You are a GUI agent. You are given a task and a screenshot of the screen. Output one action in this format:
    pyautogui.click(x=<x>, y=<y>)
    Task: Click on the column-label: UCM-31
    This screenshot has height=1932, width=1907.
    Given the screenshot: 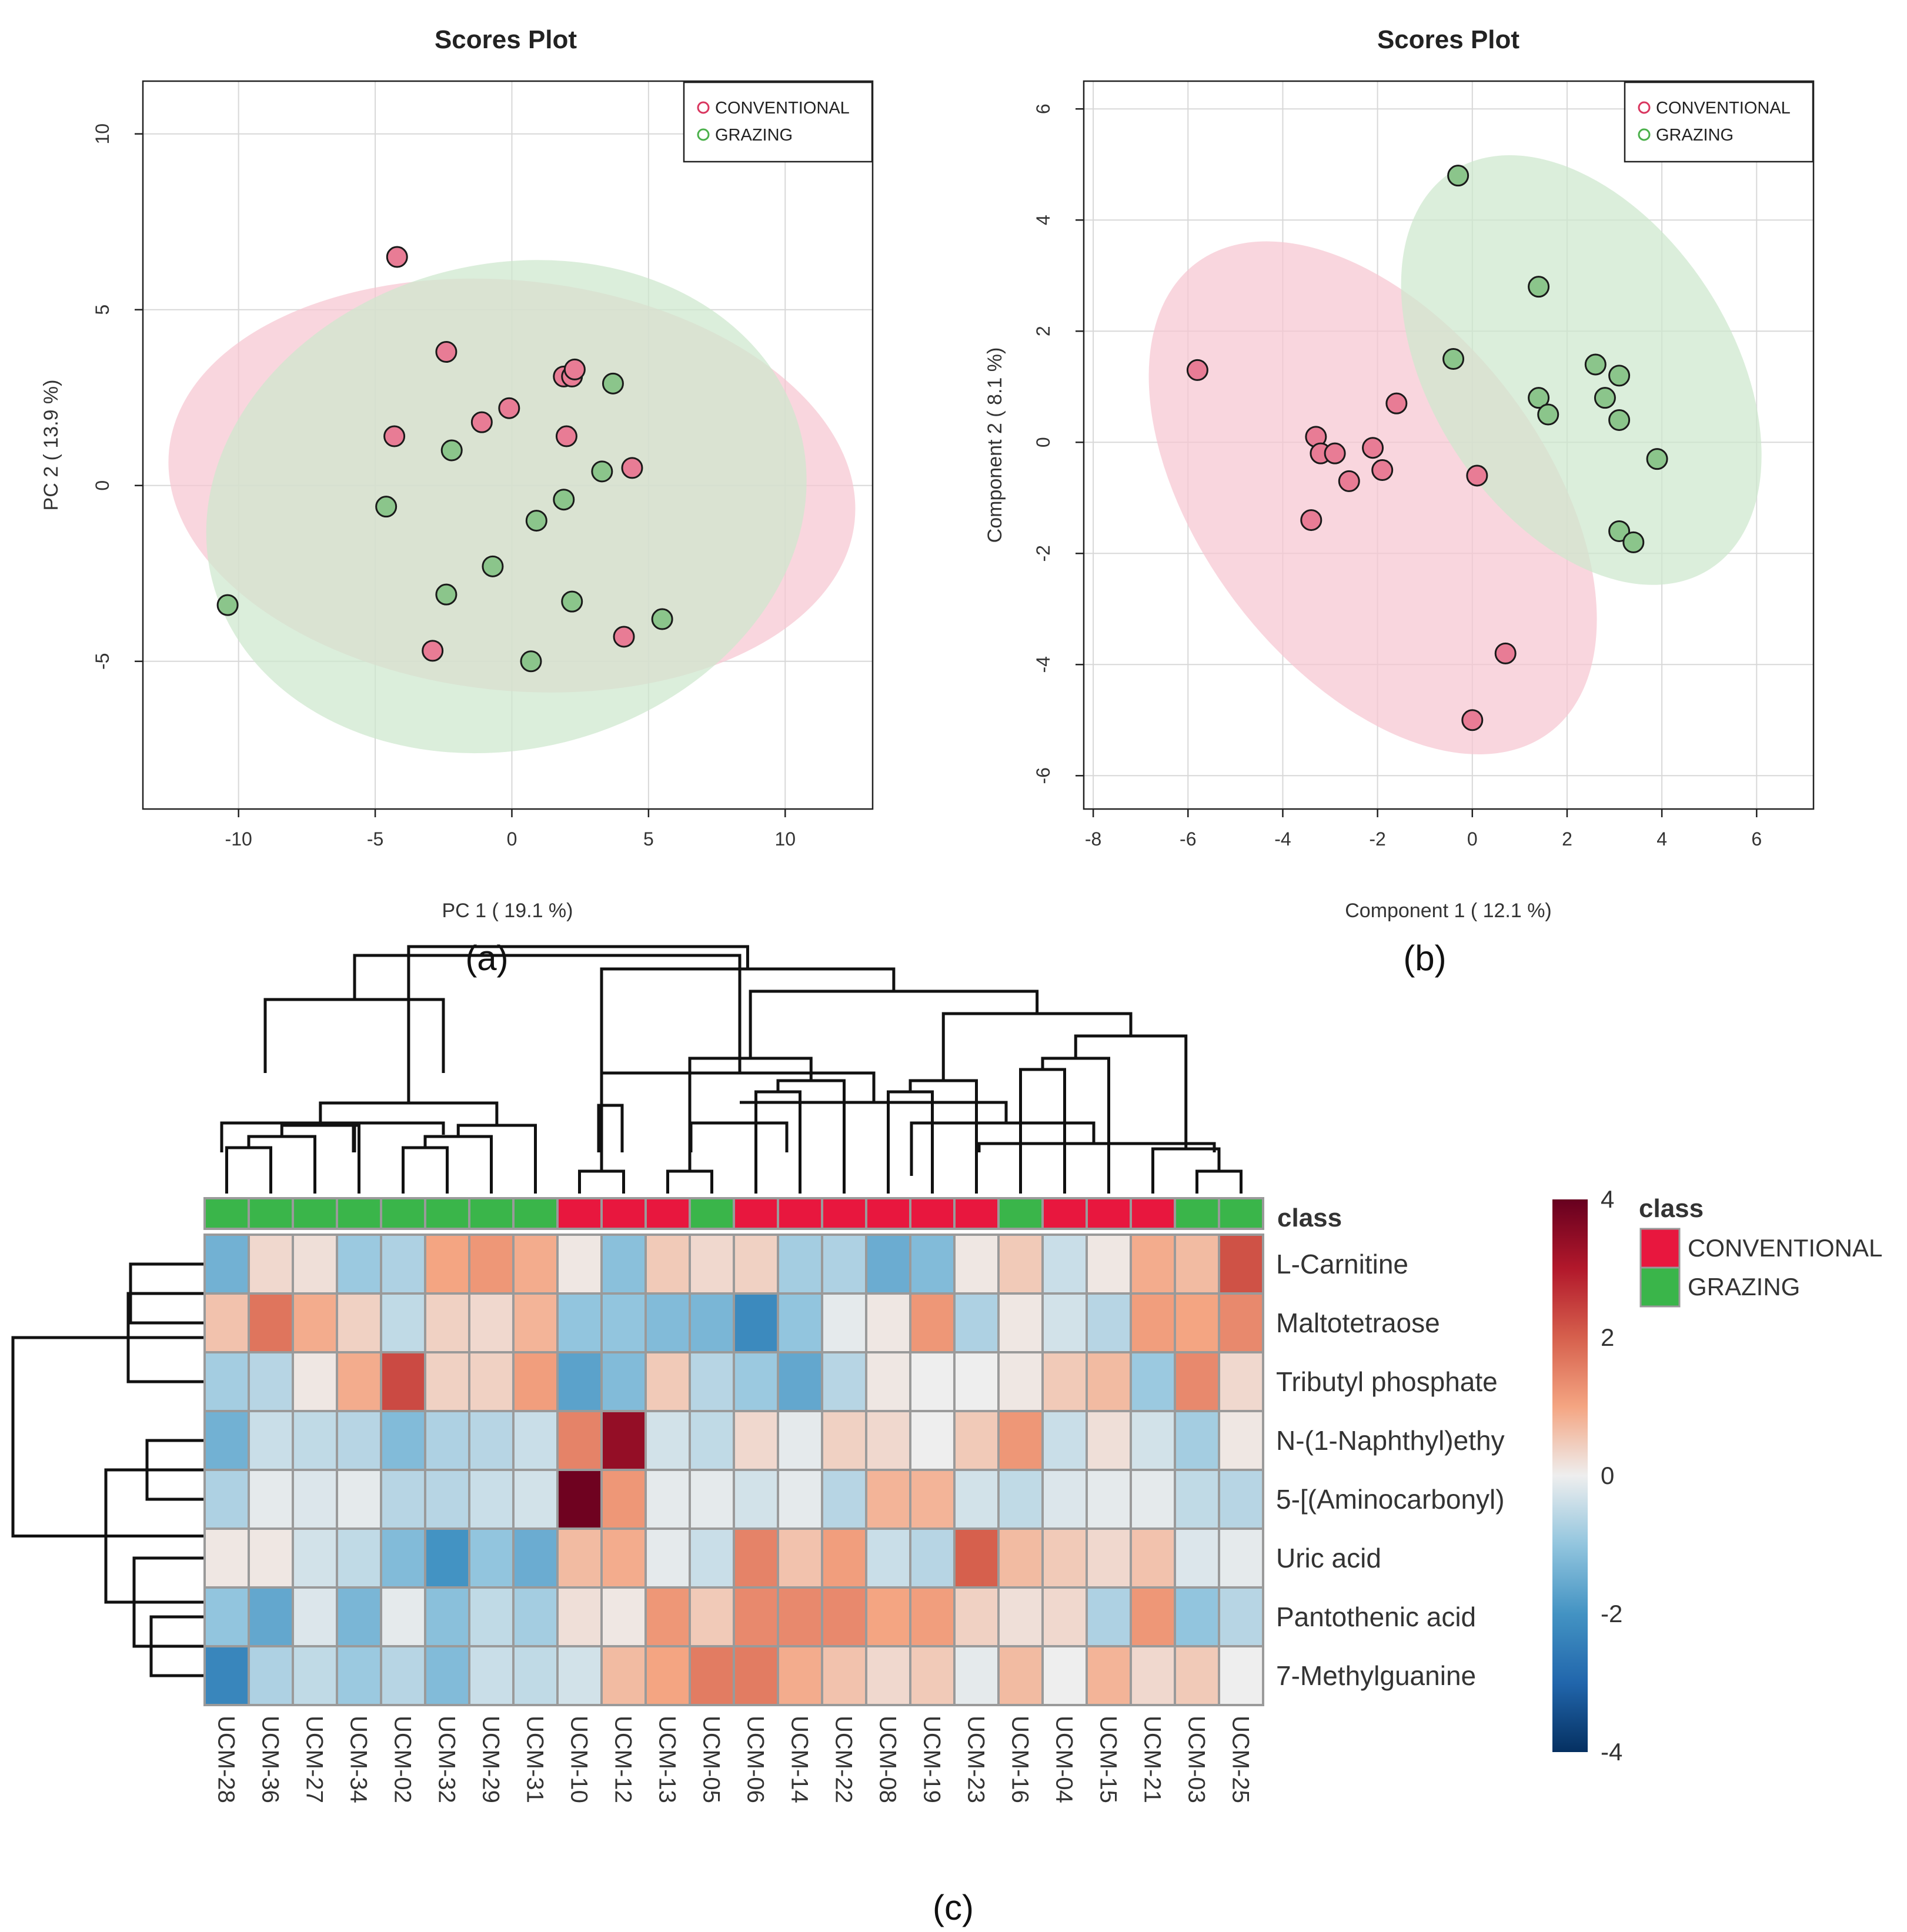 What is the action you would take?
    pyautogui.click(x=535, y=1759)
    